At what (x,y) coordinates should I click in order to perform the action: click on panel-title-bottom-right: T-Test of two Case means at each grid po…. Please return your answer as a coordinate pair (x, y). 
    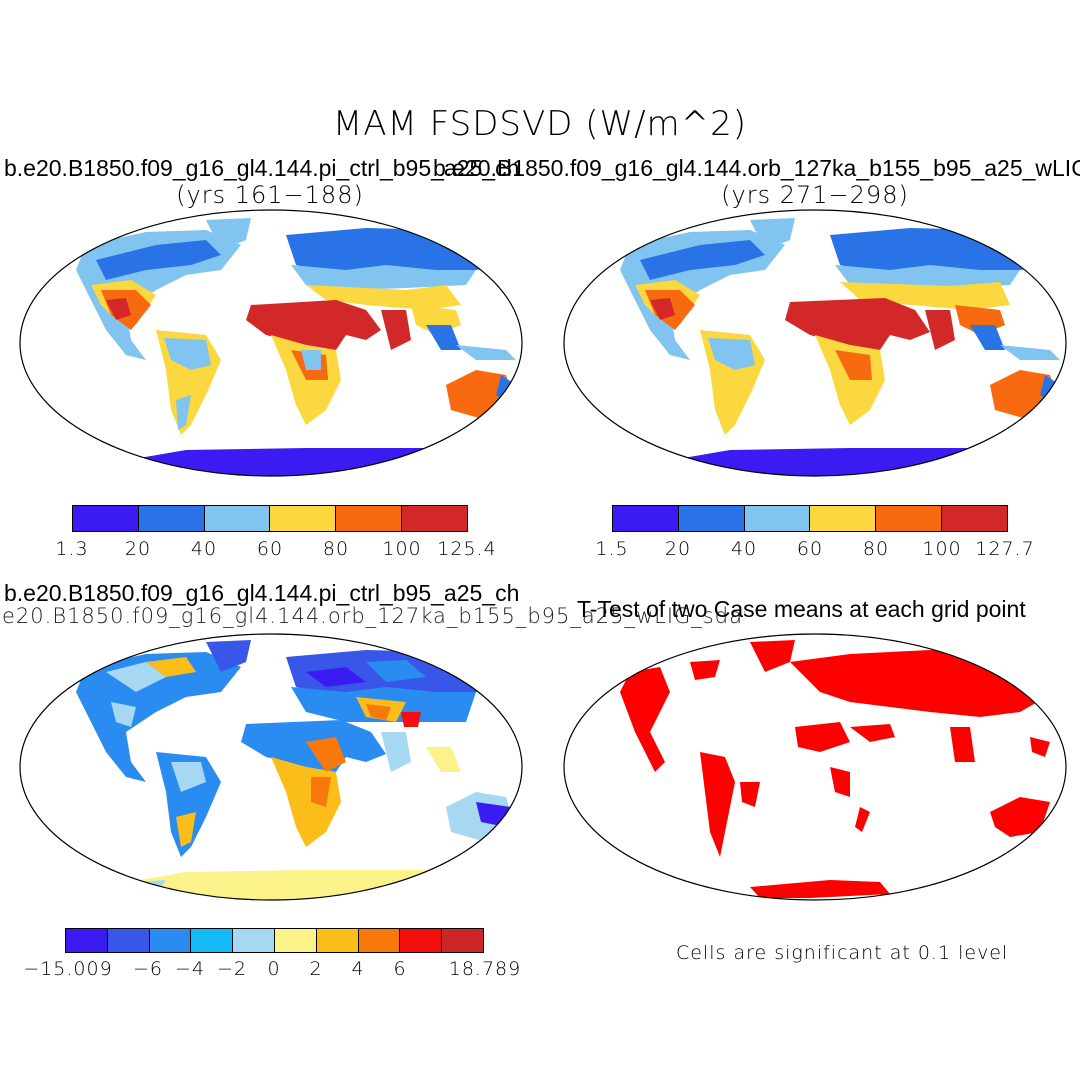
    Looking at the image, I should click on (801, 609).